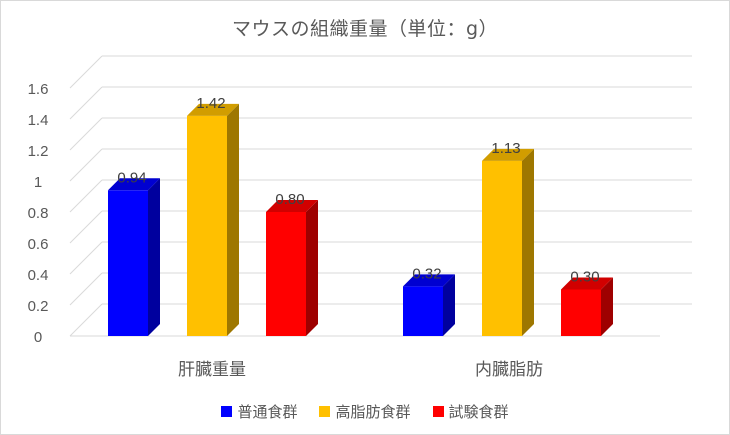 The image size is (730, 435). I want to click on y-tick-label: 0, so click(38, 337).